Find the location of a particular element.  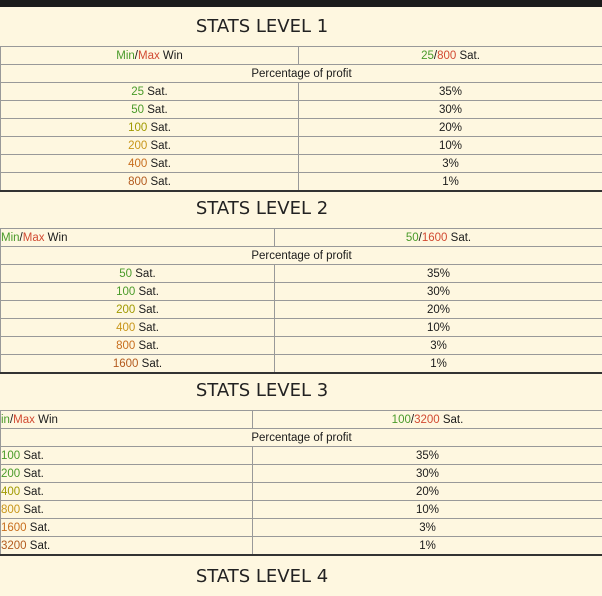

table-row: 400 Sat. 10% is located at coordinates (301, 328).